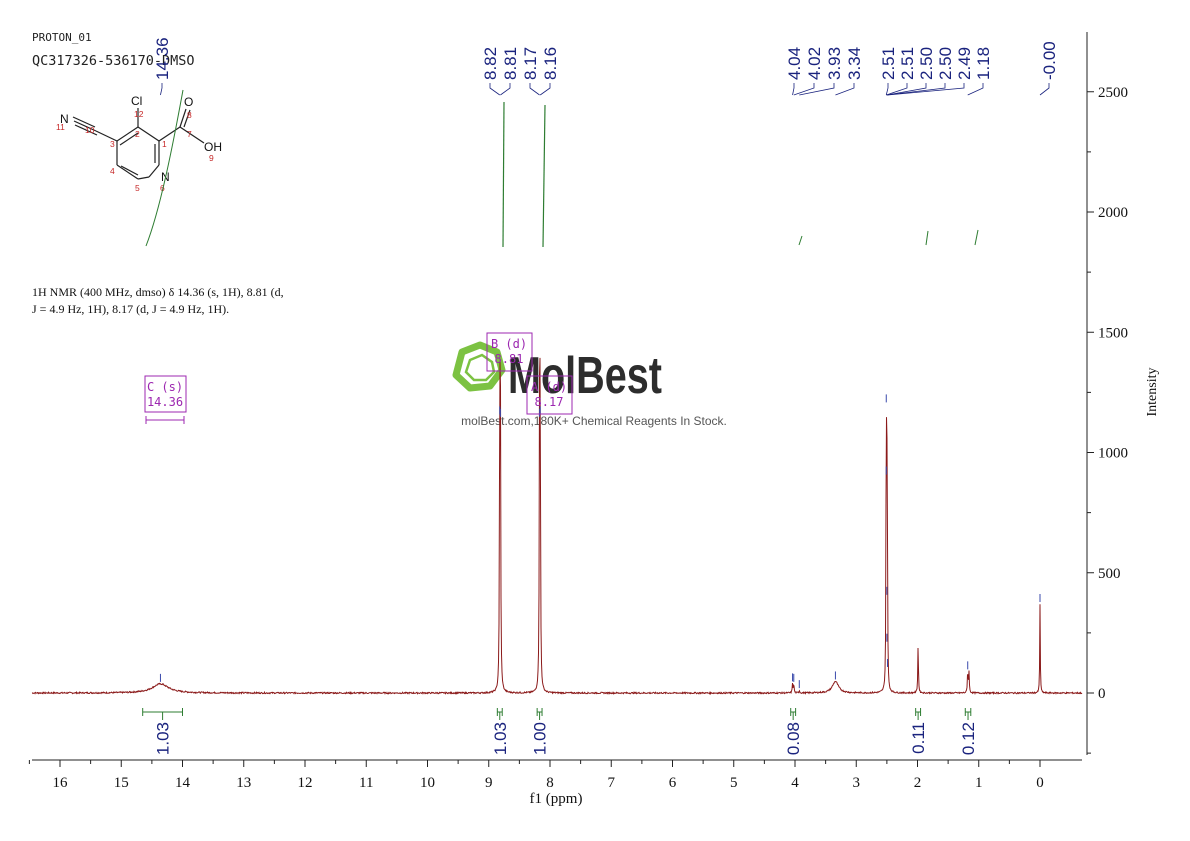 The height and width of the screenshot is (841, 1190). Describe the element at coordinates (1113, 333) in the screenshot. I see `y-tick-label: 1500` at that location.